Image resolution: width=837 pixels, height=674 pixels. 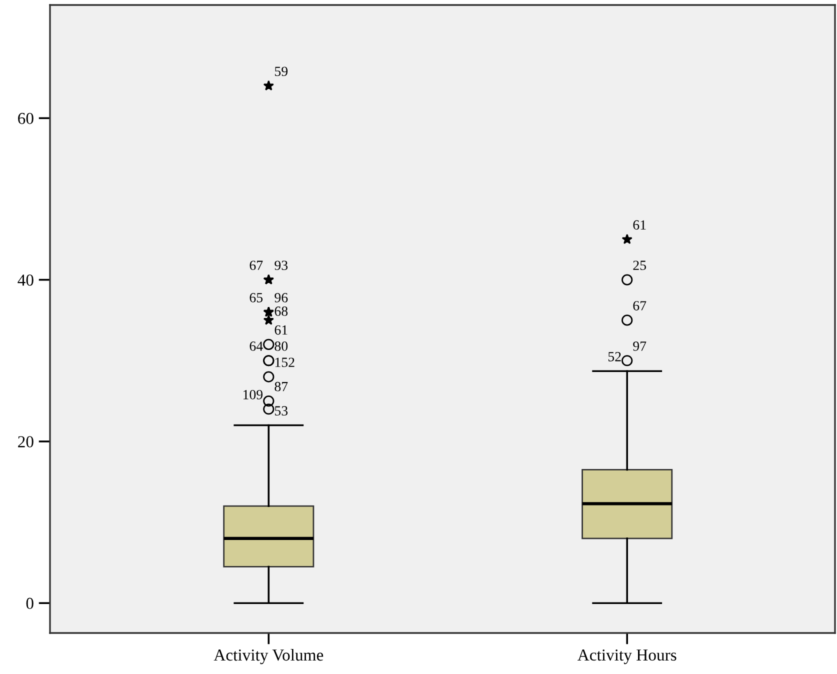 I want to click on y-tick-label: 0, so click(x=30, y=604).